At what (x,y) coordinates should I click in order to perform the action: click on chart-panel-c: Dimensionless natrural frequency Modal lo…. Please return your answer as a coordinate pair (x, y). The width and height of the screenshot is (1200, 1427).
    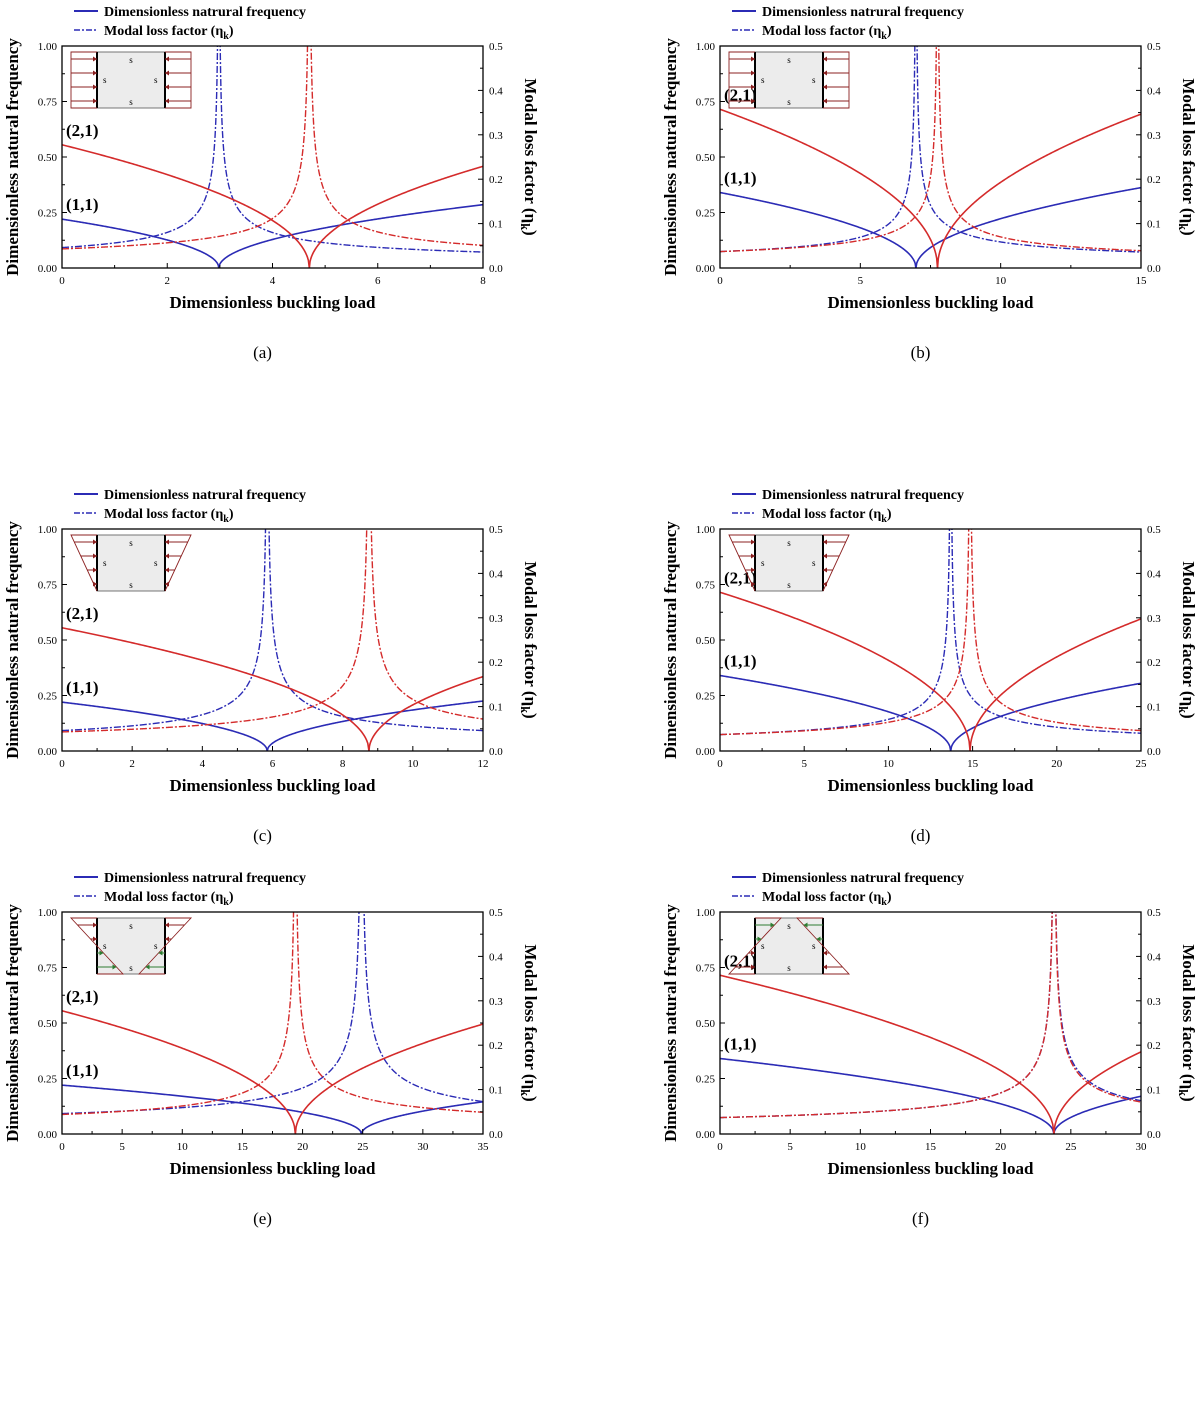
    Looking at the image, I should click on (271, 666).